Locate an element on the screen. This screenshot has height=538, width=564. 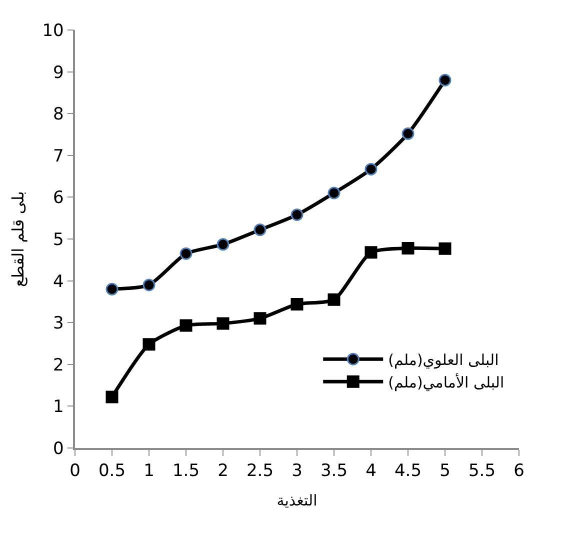
y-tick-label: 3 is located at coordinates (58, 324).